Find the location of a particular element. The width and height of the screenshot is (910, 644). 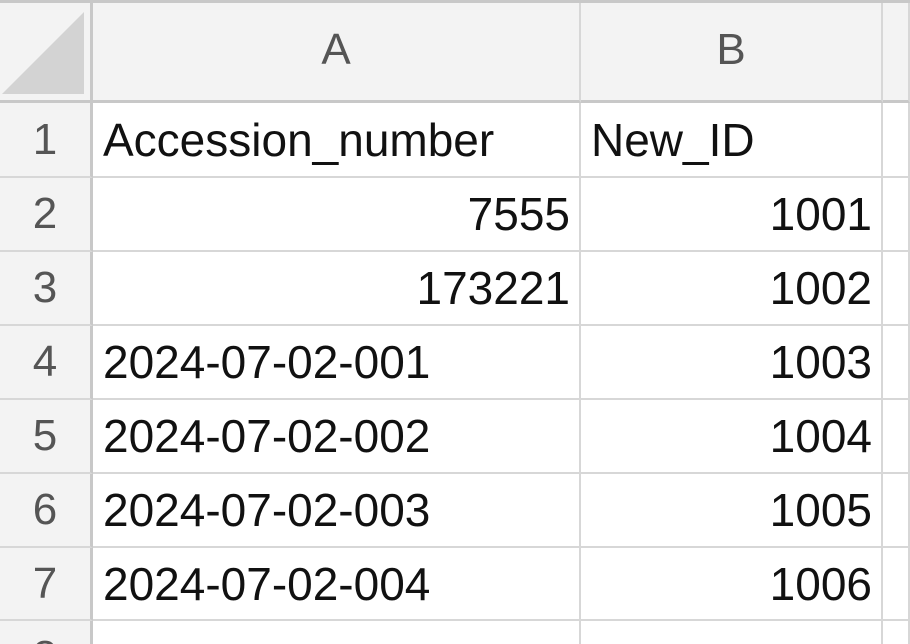

select-all-corner is located at coordinates (46, 51).